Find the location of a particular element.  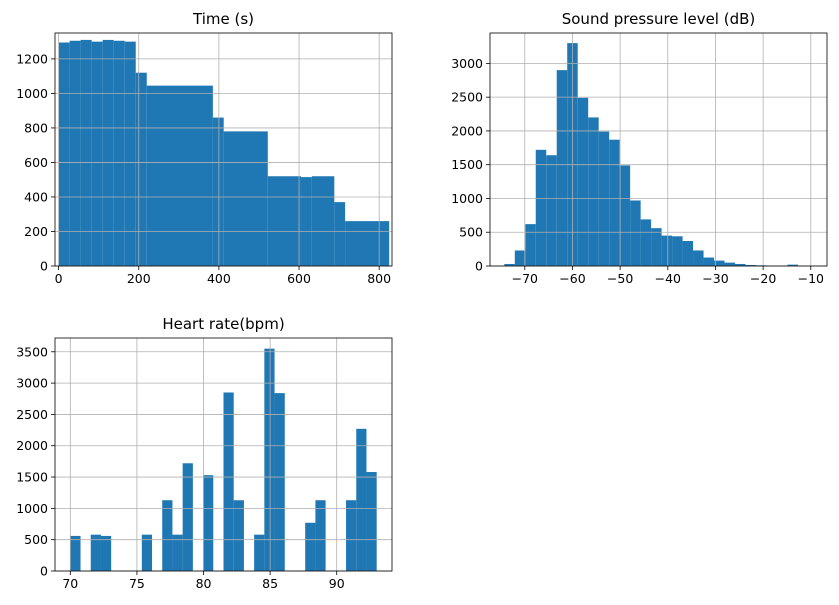

y-tick-label: 1200 is located at coordinates (32, 58).